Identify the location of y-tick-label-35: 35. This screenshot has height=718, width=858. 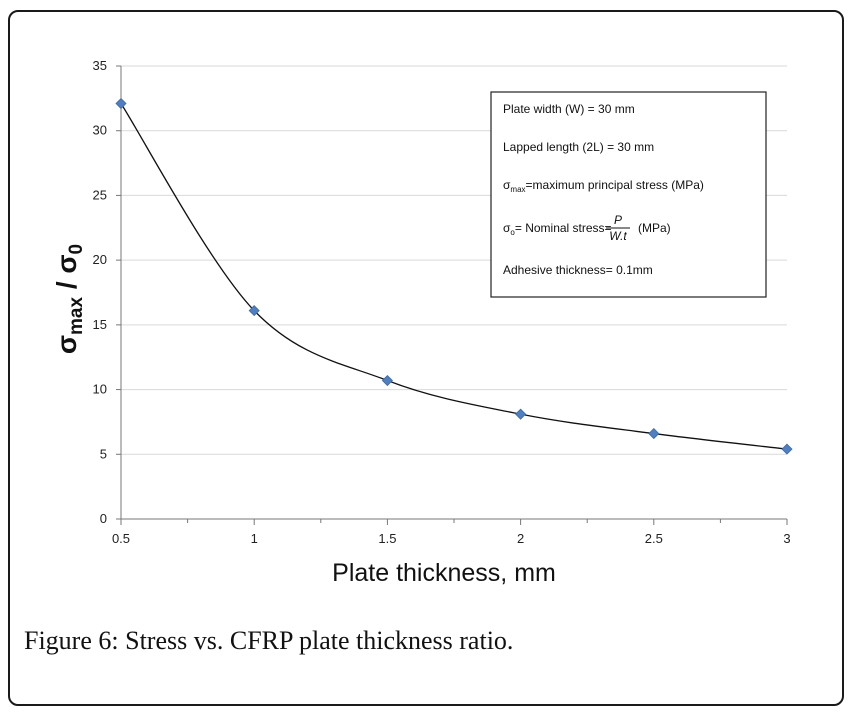
(100, 65).